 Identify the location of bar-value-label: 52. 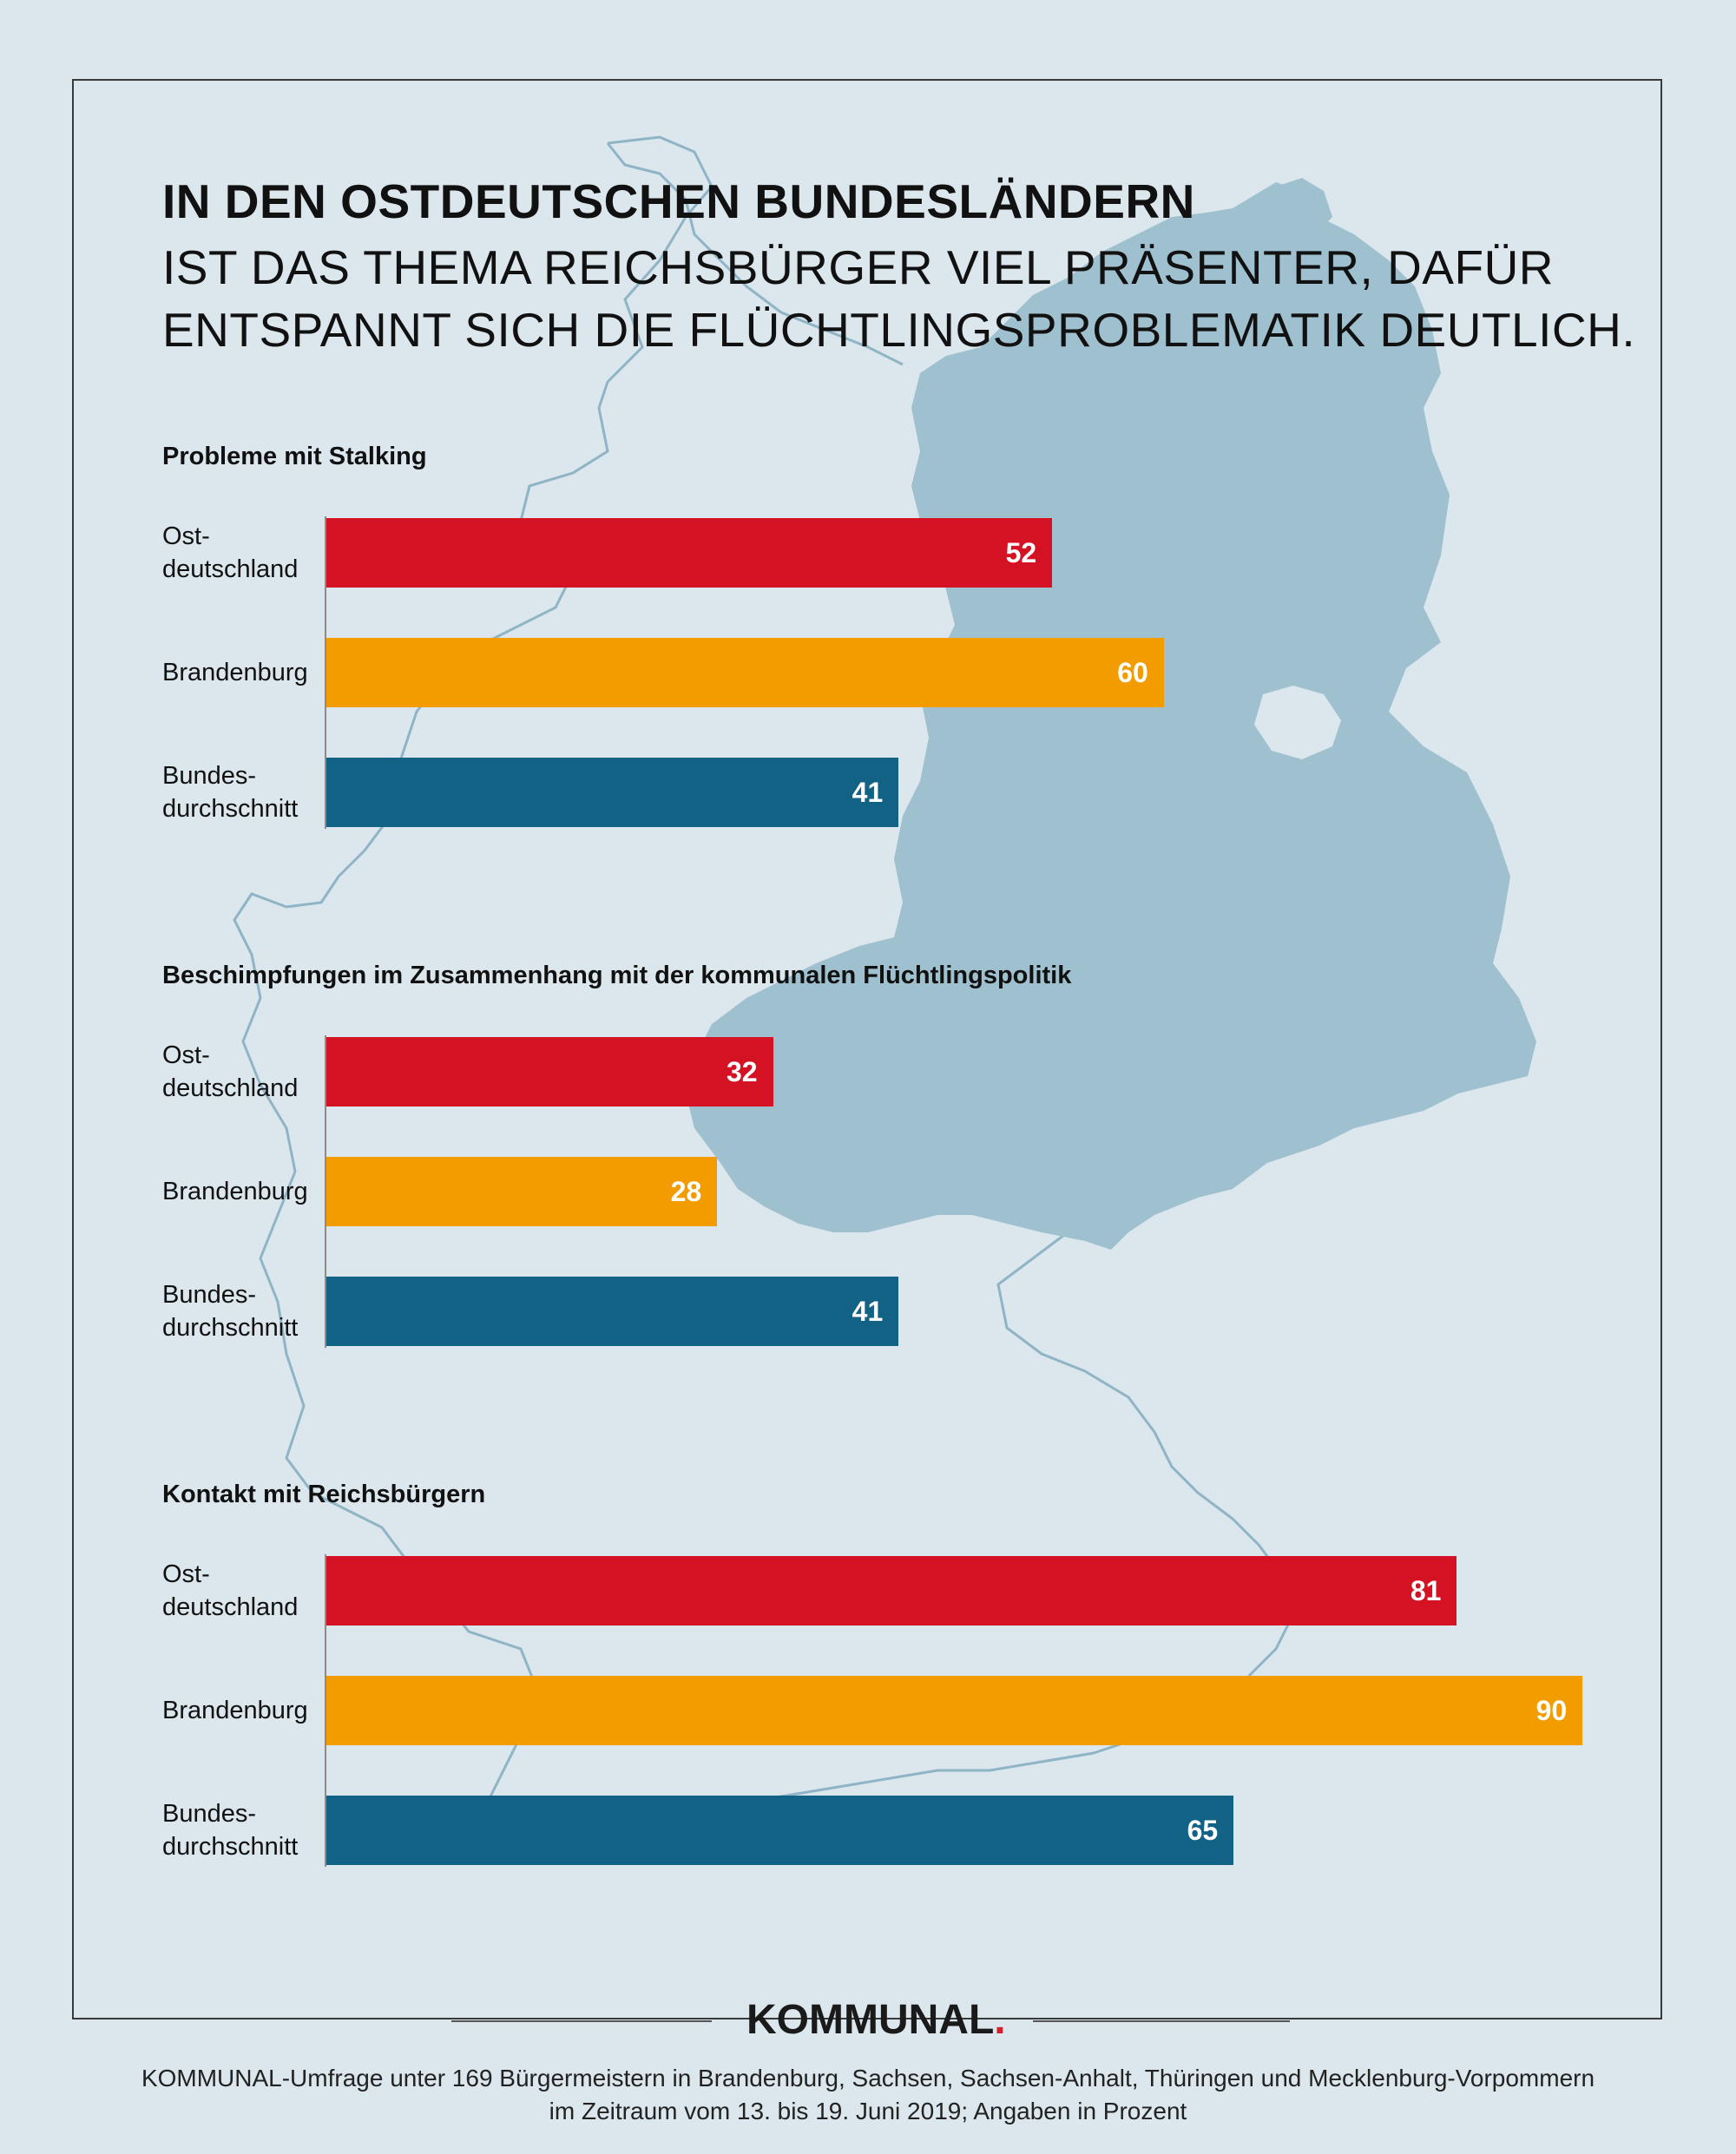
(1021, 552).